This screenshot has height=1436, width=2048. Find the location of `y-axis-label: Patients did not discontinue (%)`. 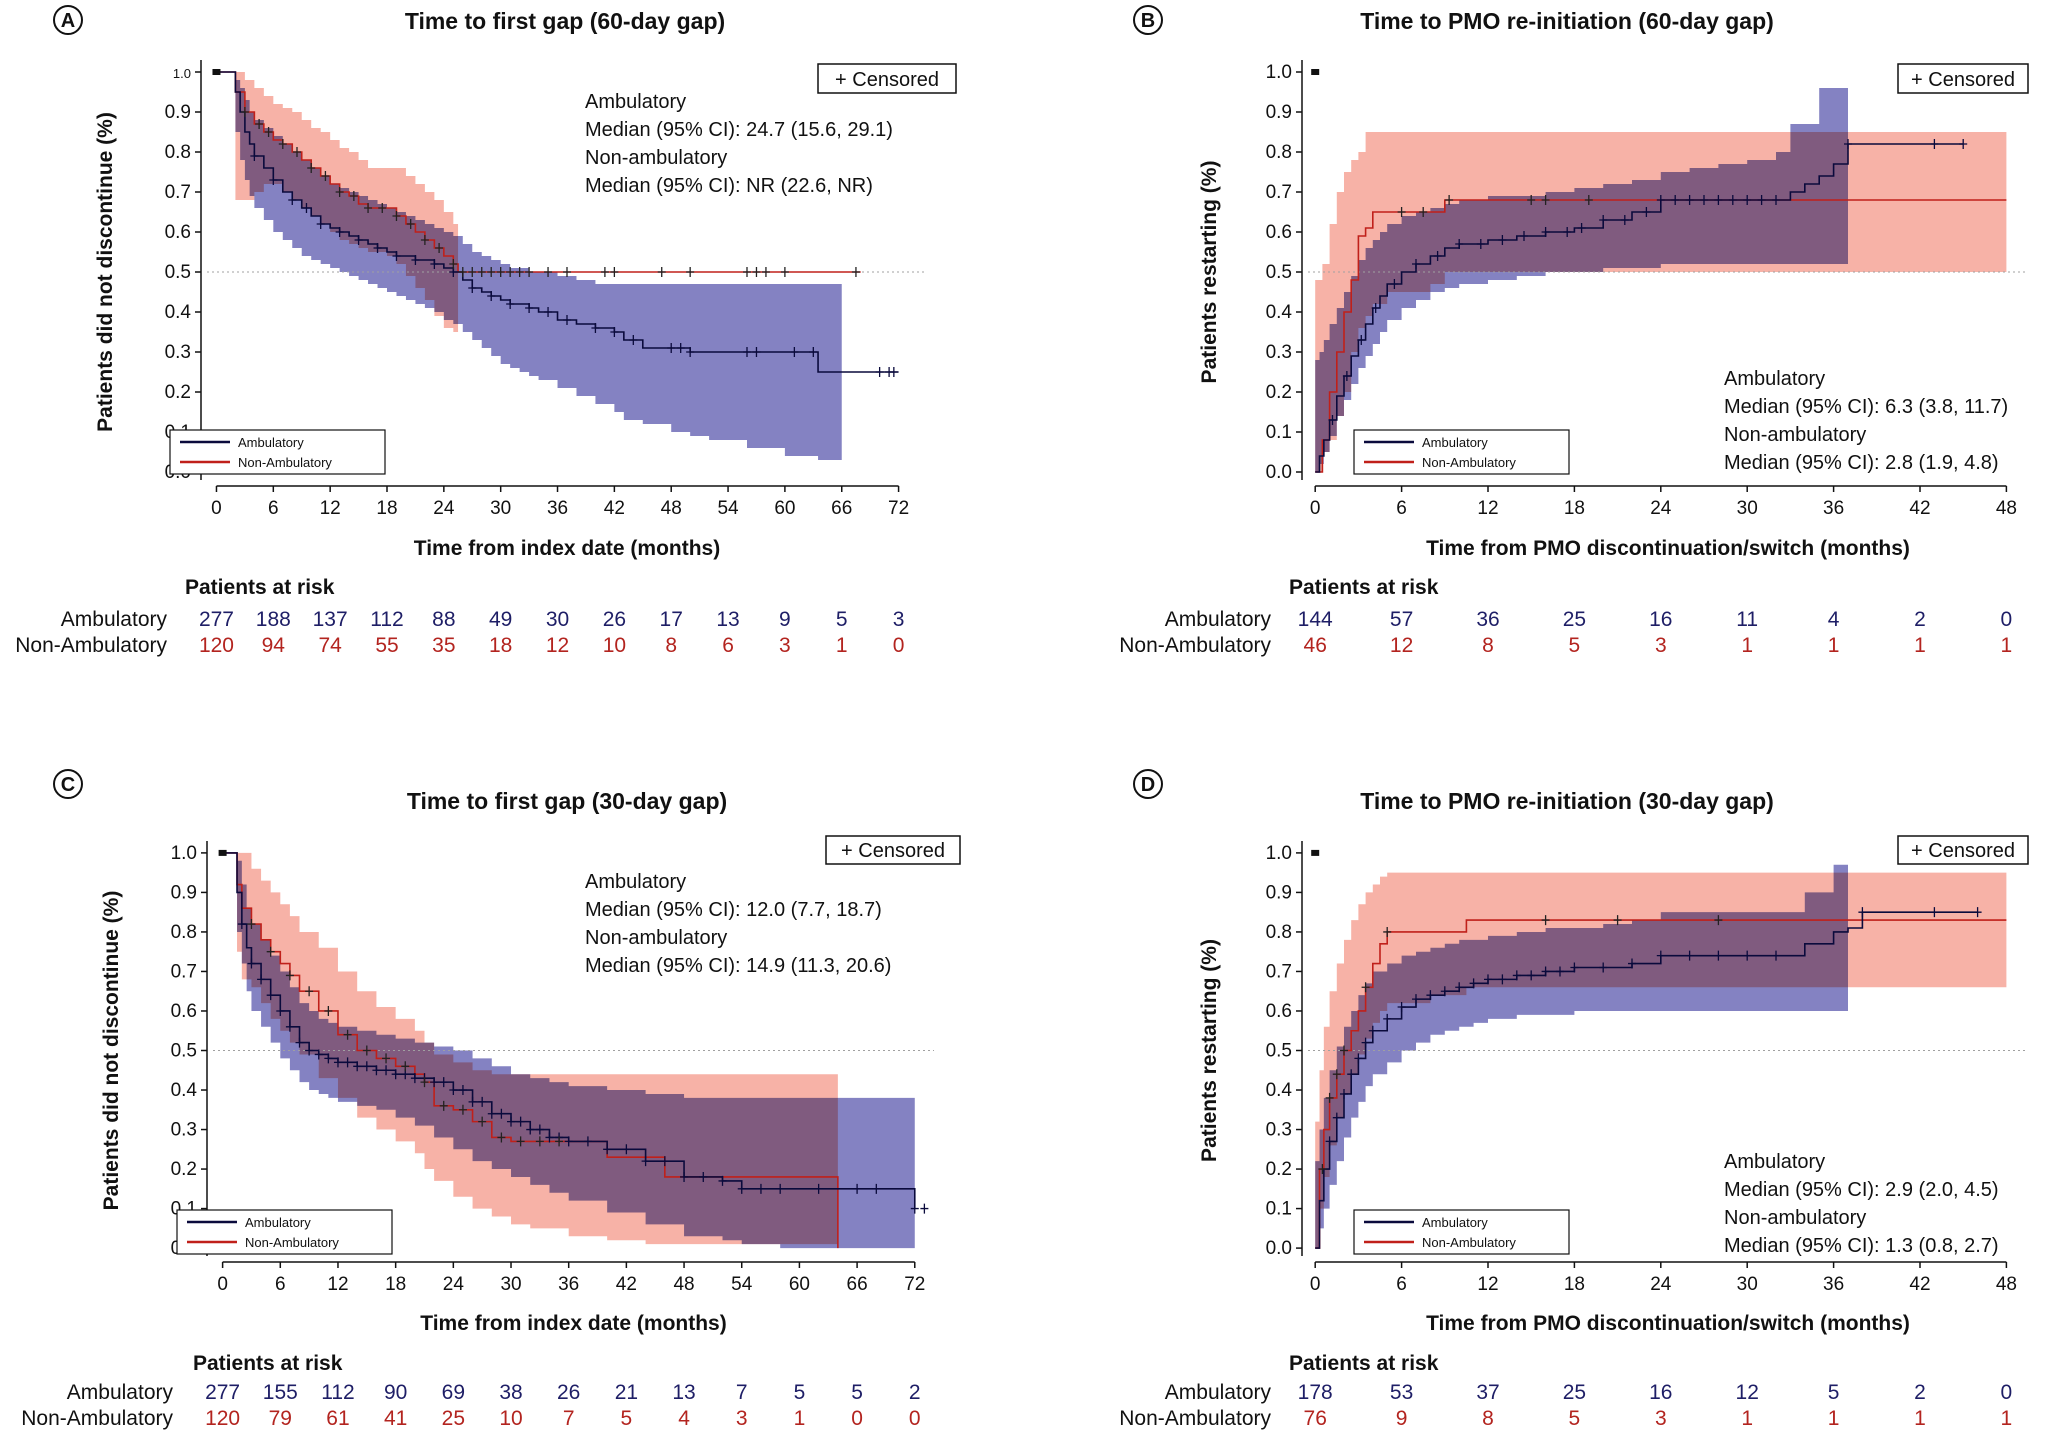

y-axis-label: Patients did not discontinue (%) is located at coordinates (111, 1051).